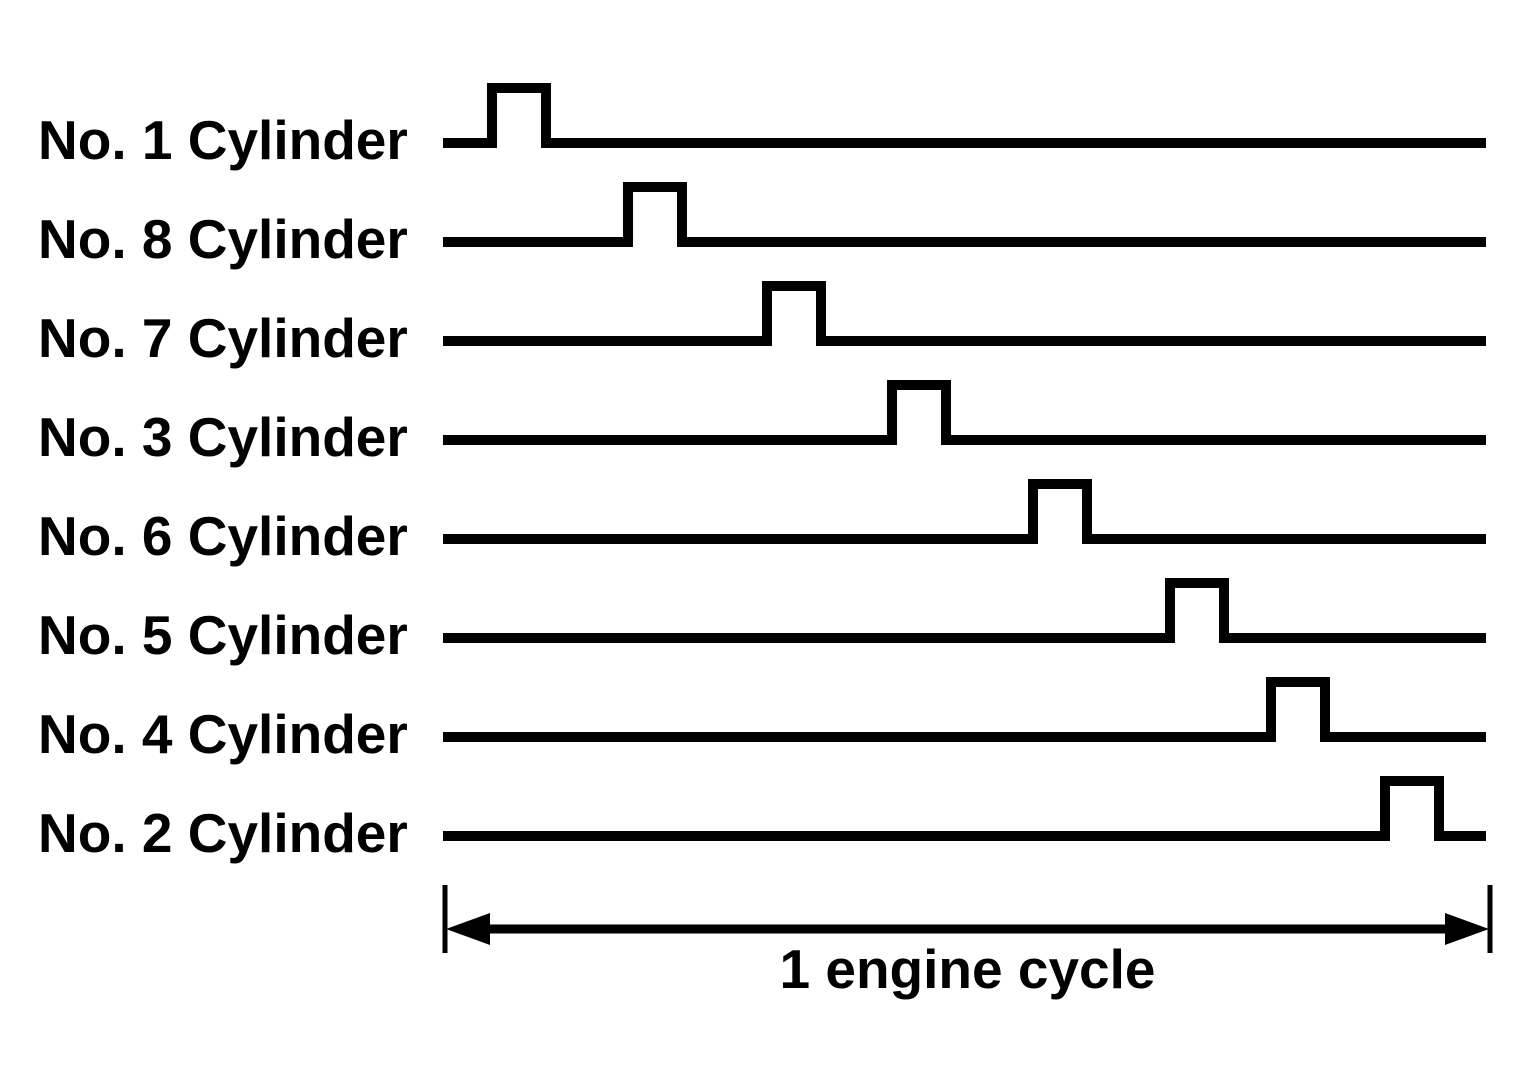  What do you see at coordinates (1467, 929) in the screenshot?
I see `arrow-head-right-icon` at bounding box center [1467, 929].